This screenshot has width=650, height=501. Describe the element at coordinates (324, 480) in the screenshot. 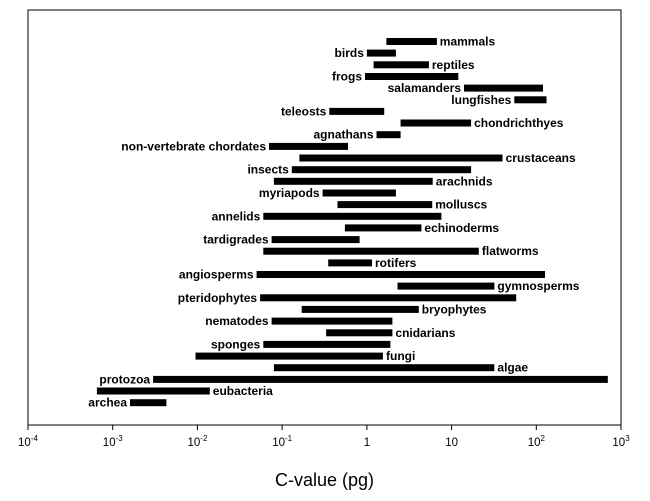

I see `x-axis-title: C-value (pg)` at that location.